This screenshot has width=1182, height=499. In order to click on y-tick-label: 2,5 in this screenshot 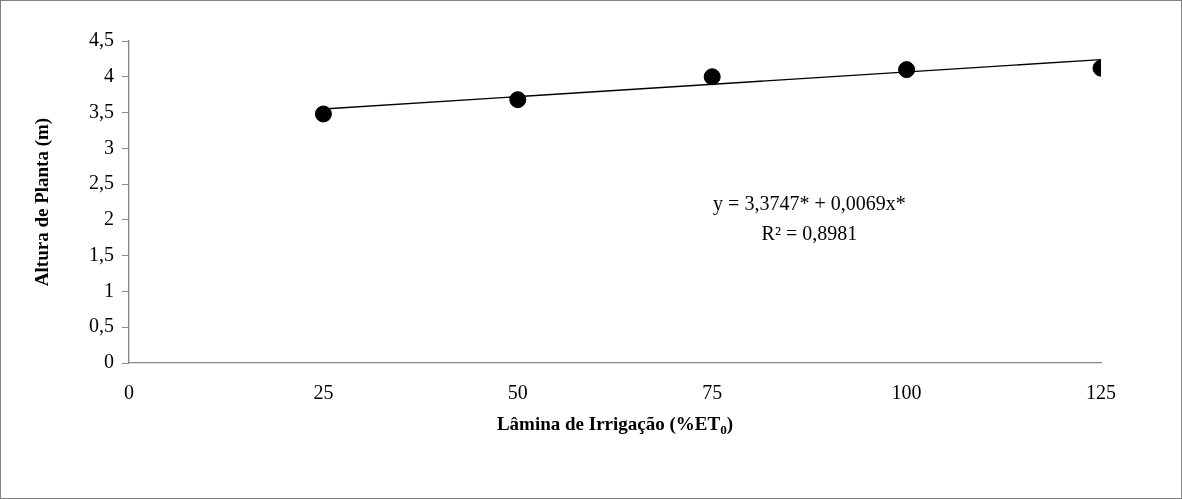, I will do `click(101, 182)`.